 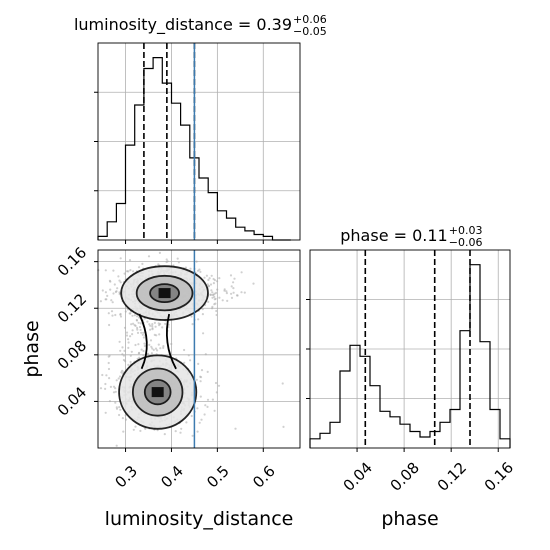 What do you see at coordinates (199, 519) in the screenshot?
I see `x-axis-label: luminosity_distance` at bounding box center [199, 519].